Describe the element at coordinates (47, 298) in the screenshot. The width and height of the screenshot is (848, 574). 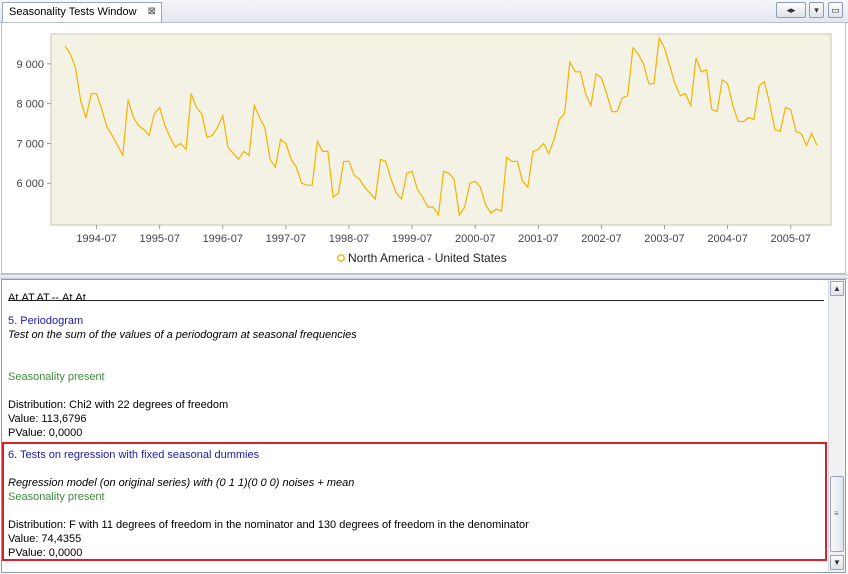
I see `results-header: At.AT.AT.--.At.At` at that location.